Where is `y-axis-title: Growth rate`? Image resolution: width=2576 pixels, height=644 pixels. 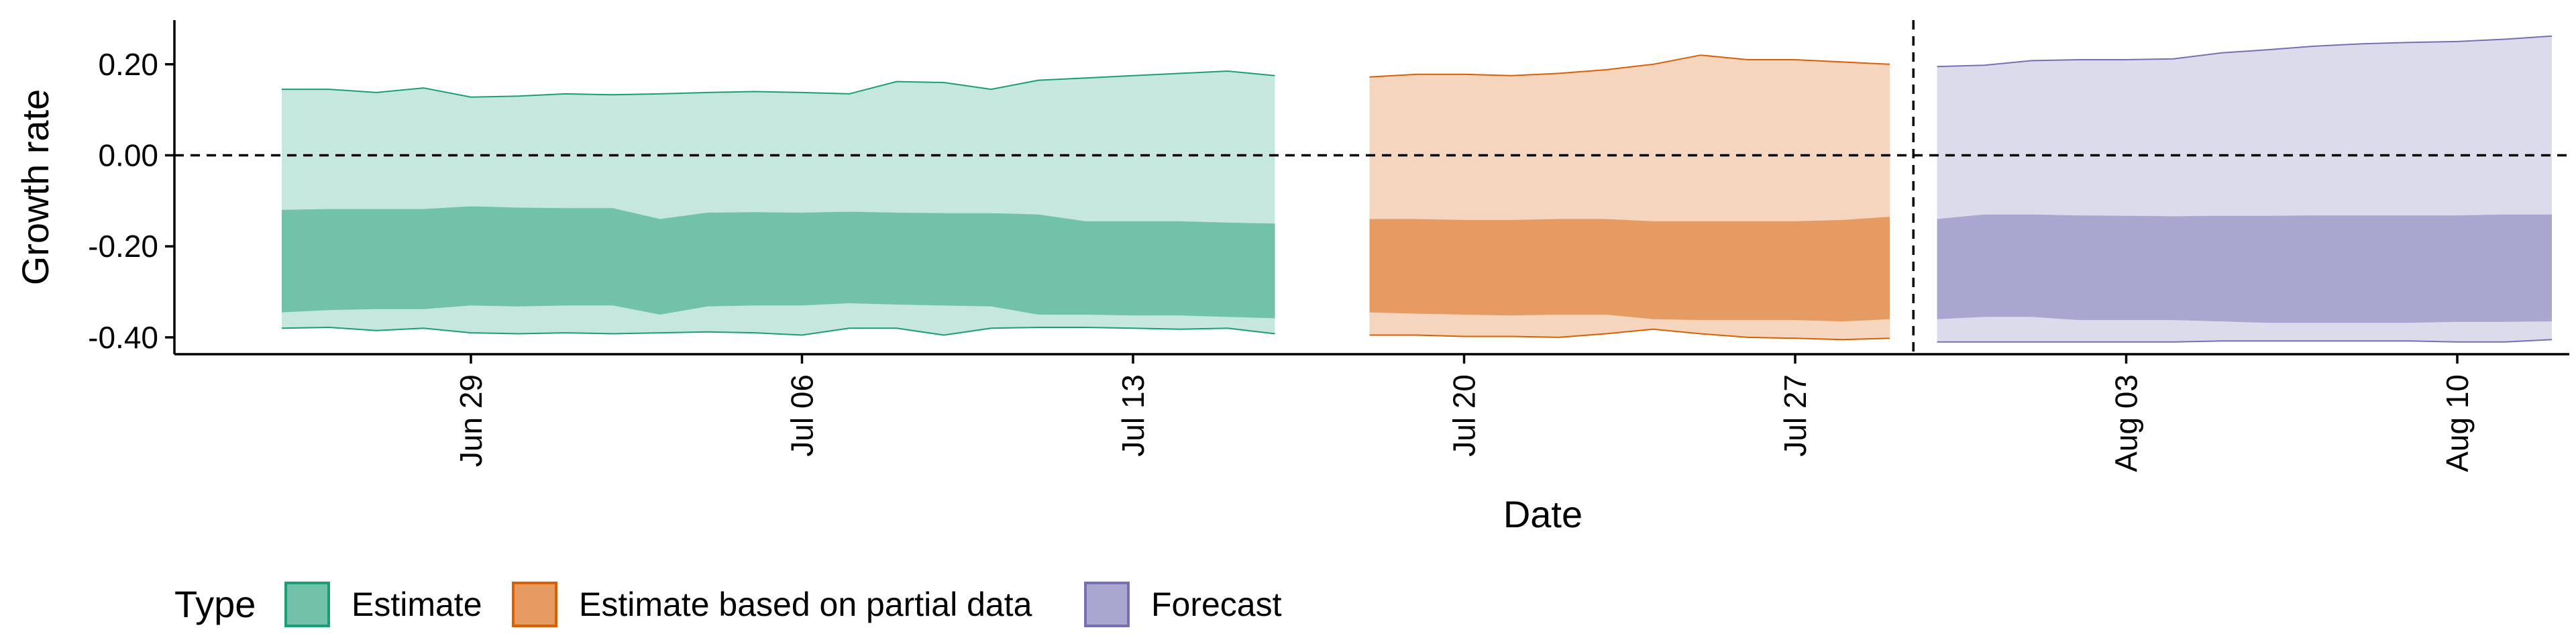 y-axis-title: Growth rate is located at coordinates (35, 187).